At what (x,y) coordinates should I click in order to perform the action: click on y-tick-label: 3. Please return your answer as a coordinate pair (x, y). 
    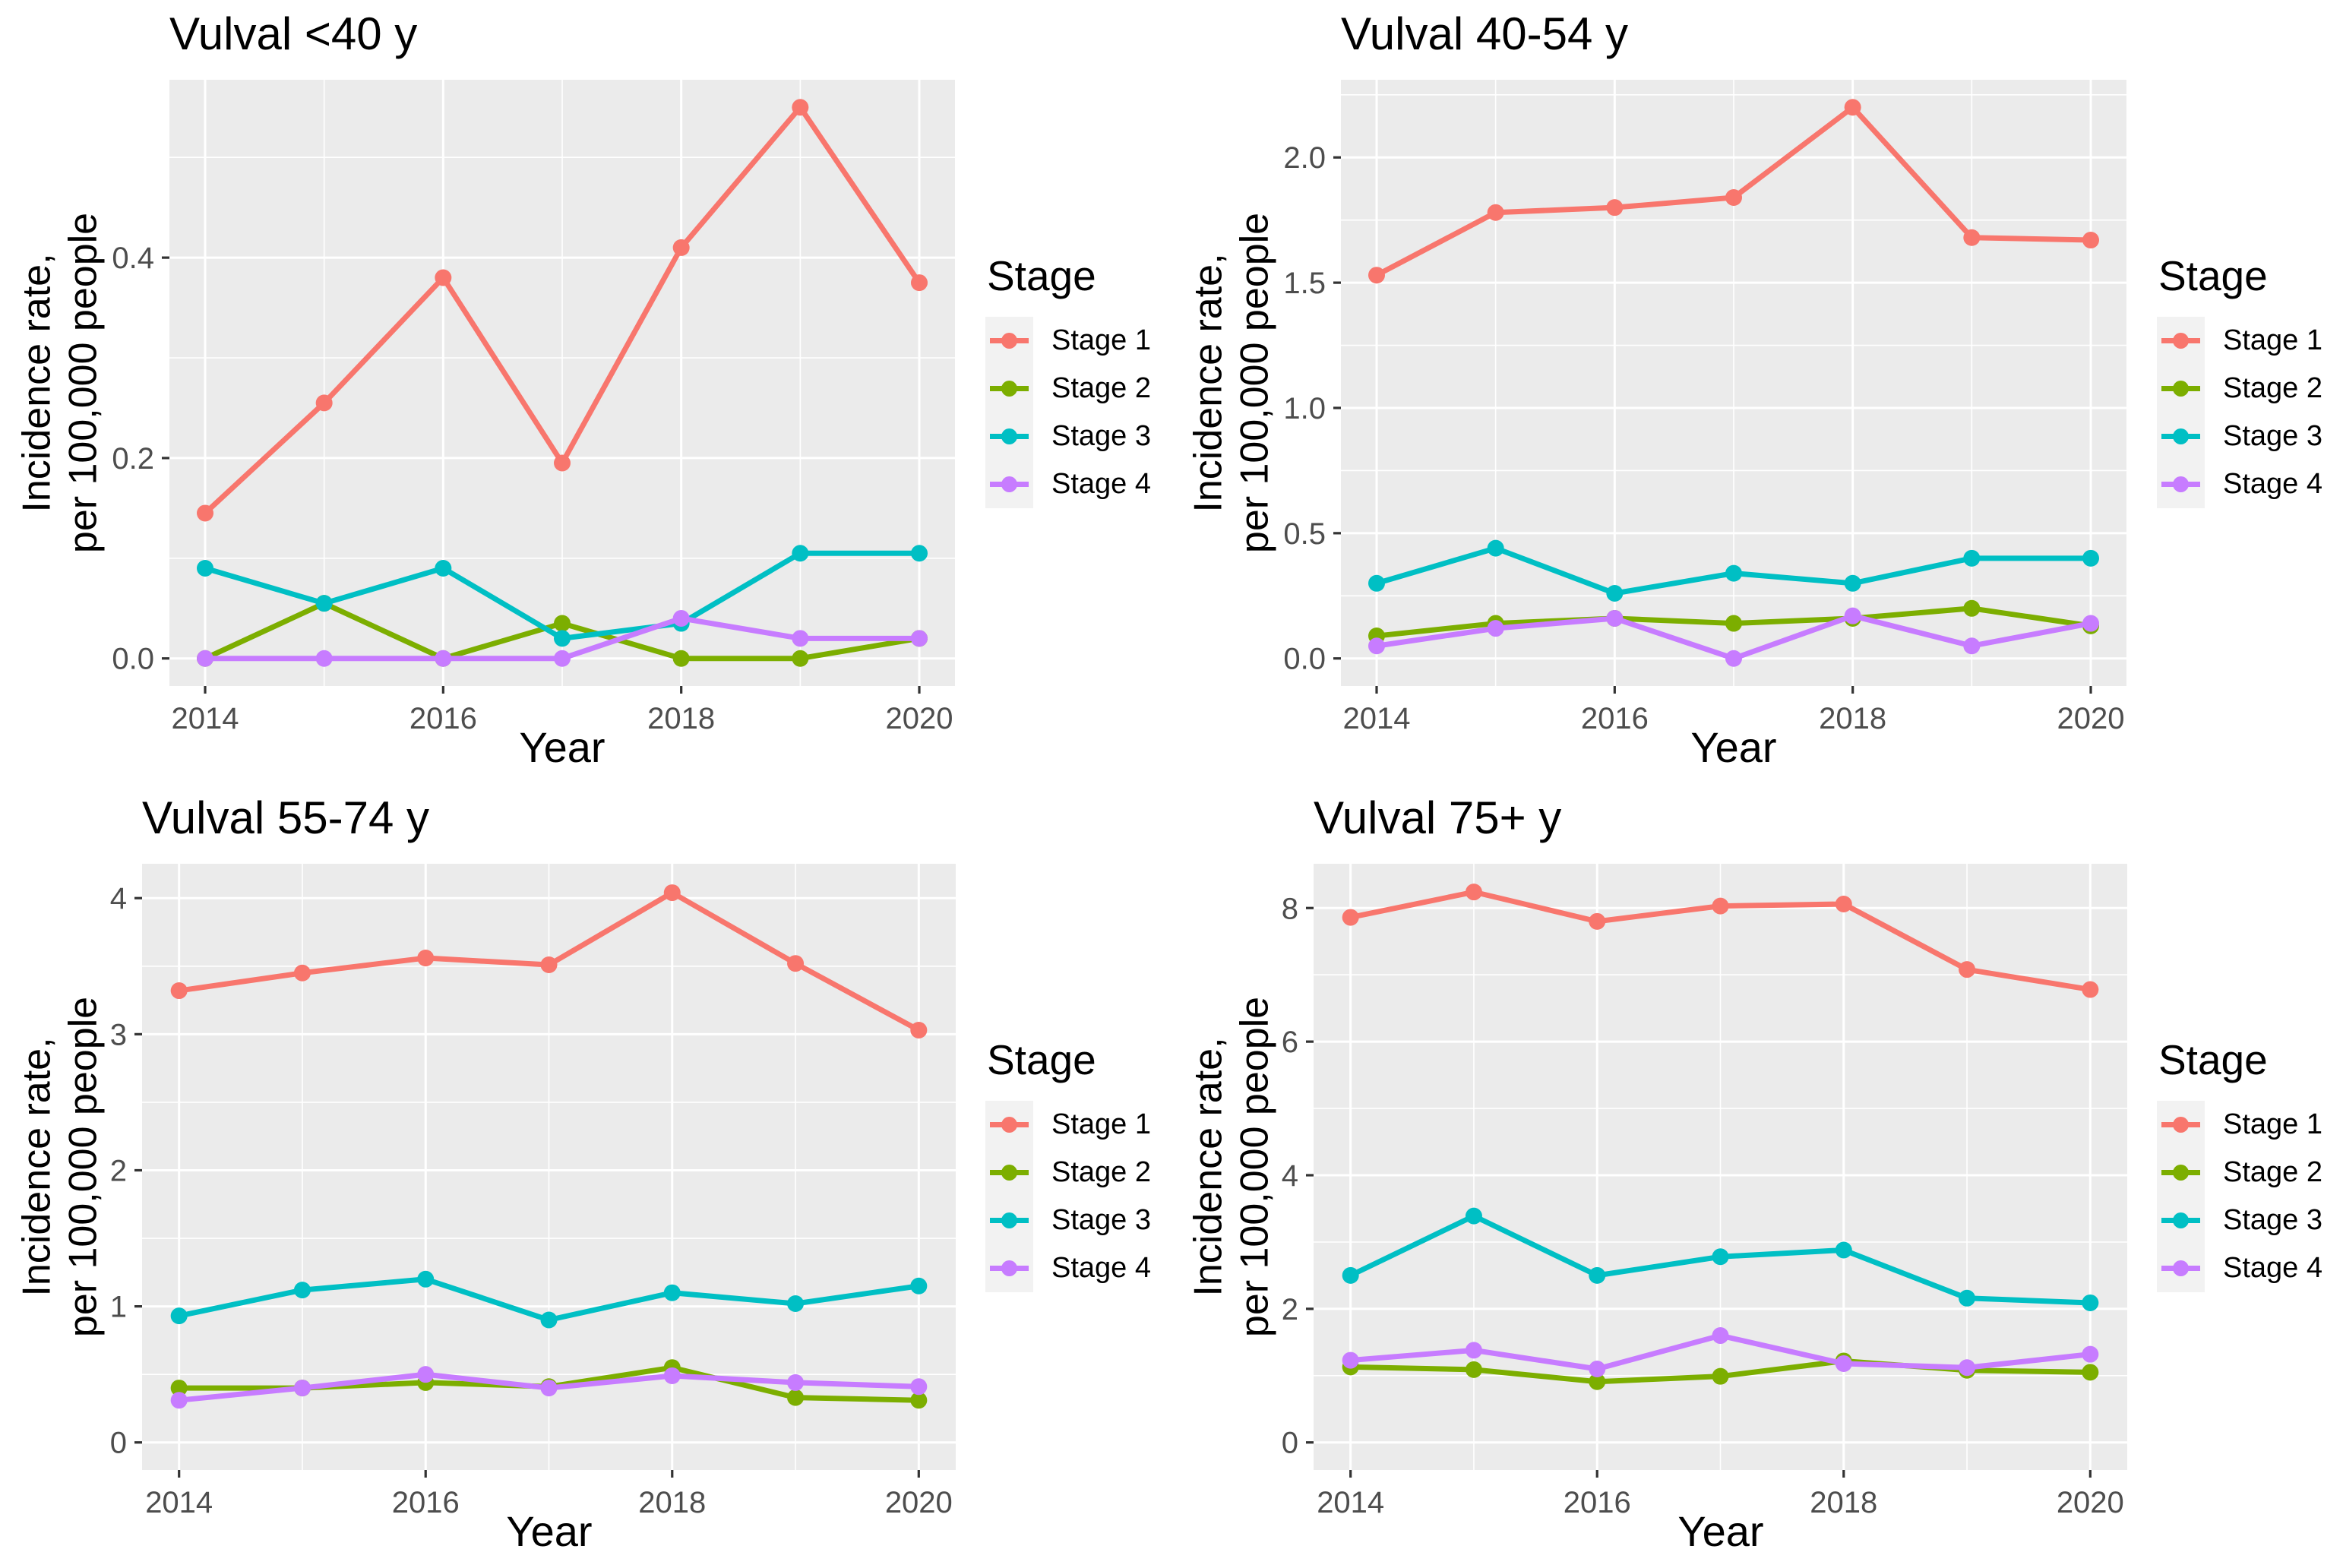
    Looking at the image, I should click on (118, 1034).